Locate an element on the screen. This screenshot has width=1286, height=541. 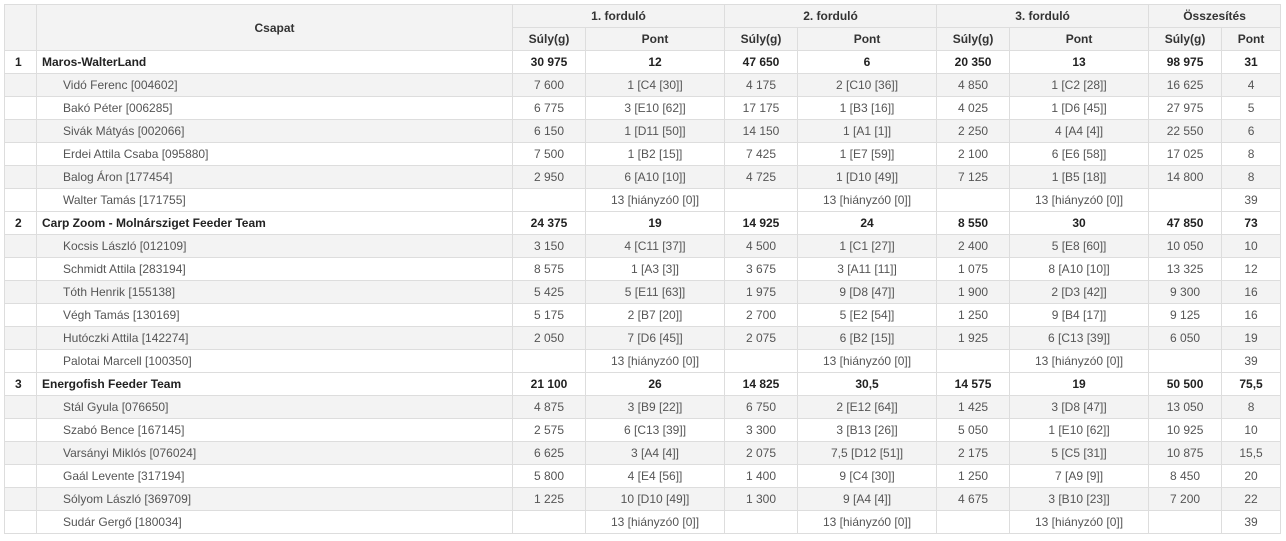
member-round-1-weight: 6 625 is located at coordinates (549, 453).